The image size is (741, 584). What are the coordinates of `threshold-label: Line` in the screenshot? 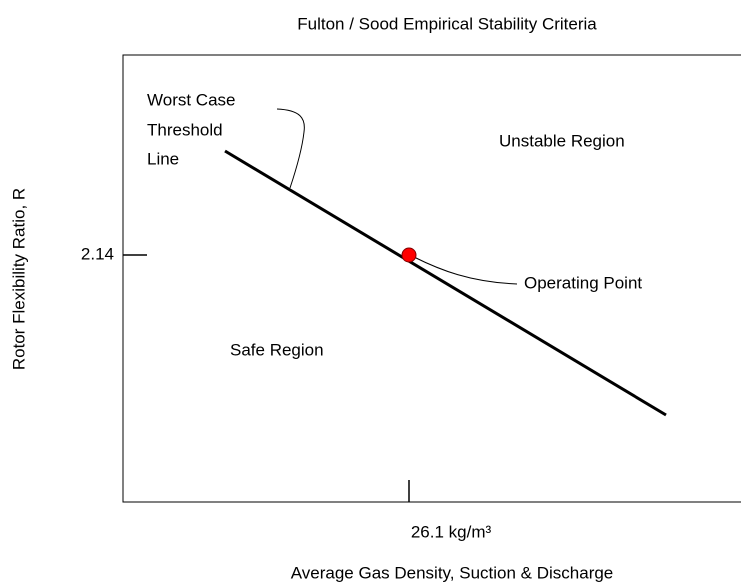 It's located at (163, 158).